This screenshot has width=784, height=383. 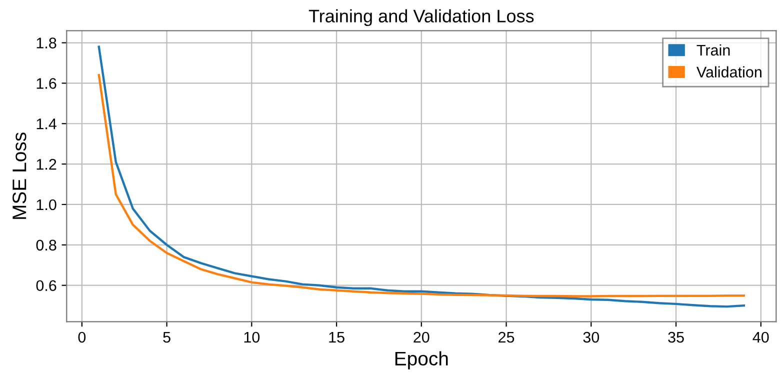 I want to click on y-tick-label: 0.6, so click(x=46, y=286).